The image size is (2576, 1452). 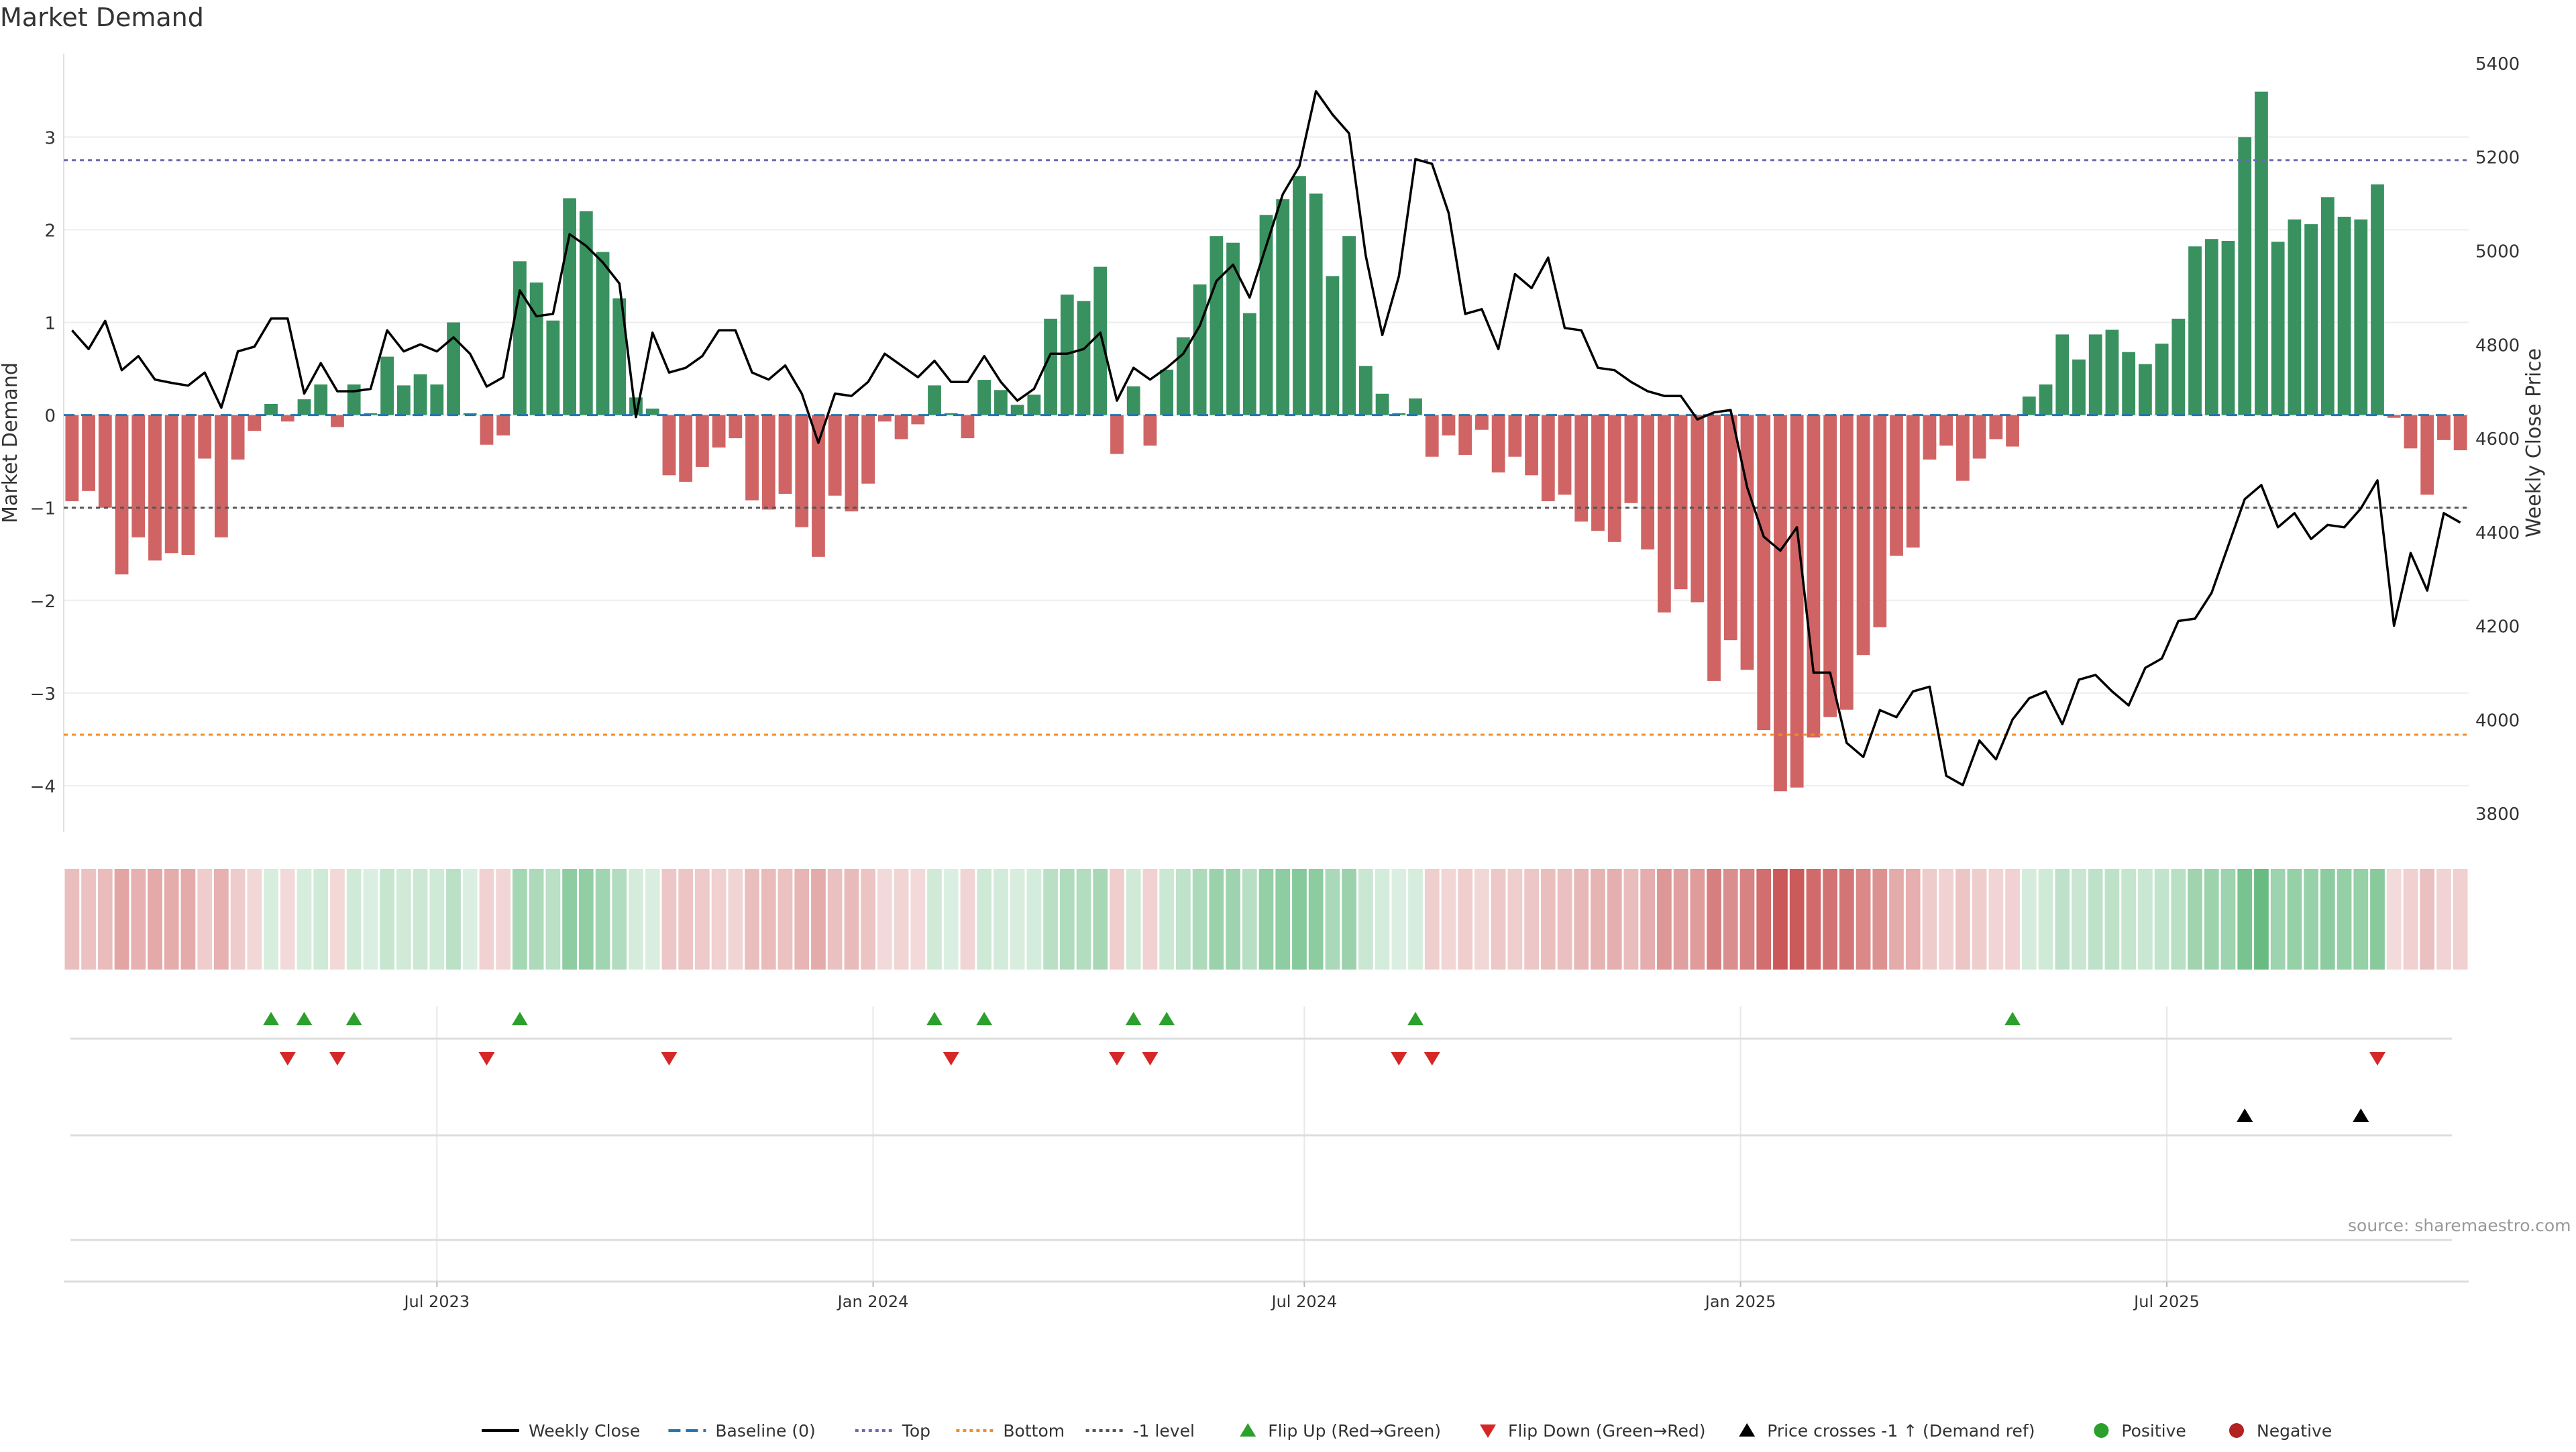 What do you see at coordinates (1593, 1431) in the screenshot?
I see `legend-item: Flip Down (Green→Red)` at bounding box center [1593, 1431].